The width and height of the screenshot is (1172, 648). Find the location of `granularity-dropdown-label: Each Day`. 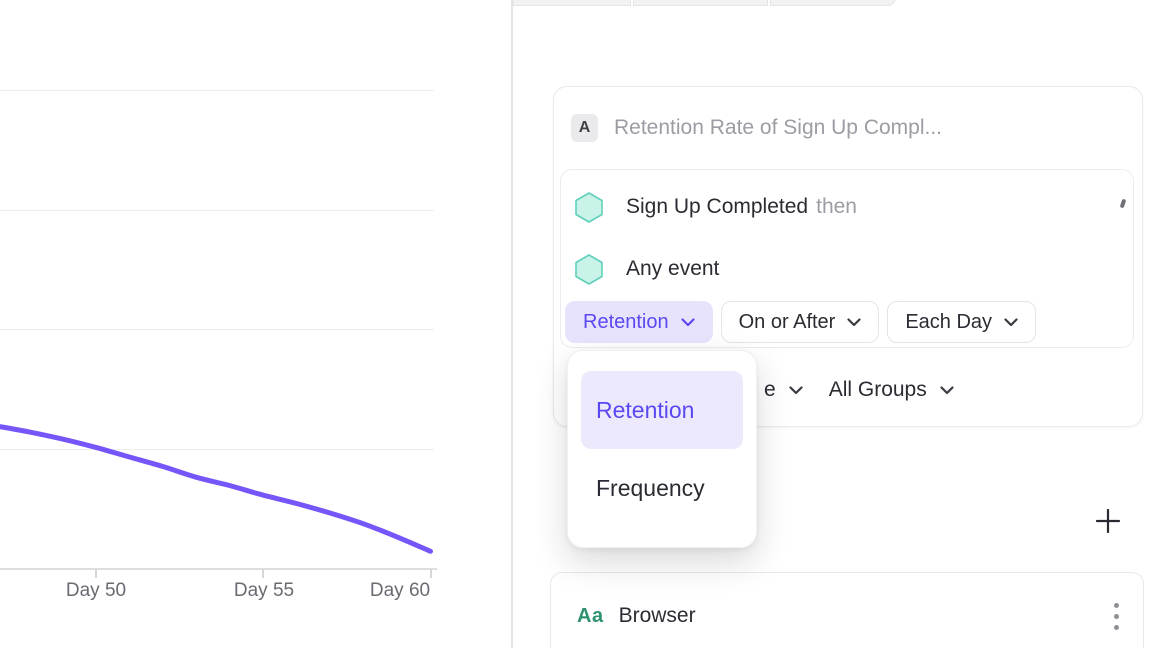

granularity-dropdown-label: Each Day is located at coordinates (949, 321).